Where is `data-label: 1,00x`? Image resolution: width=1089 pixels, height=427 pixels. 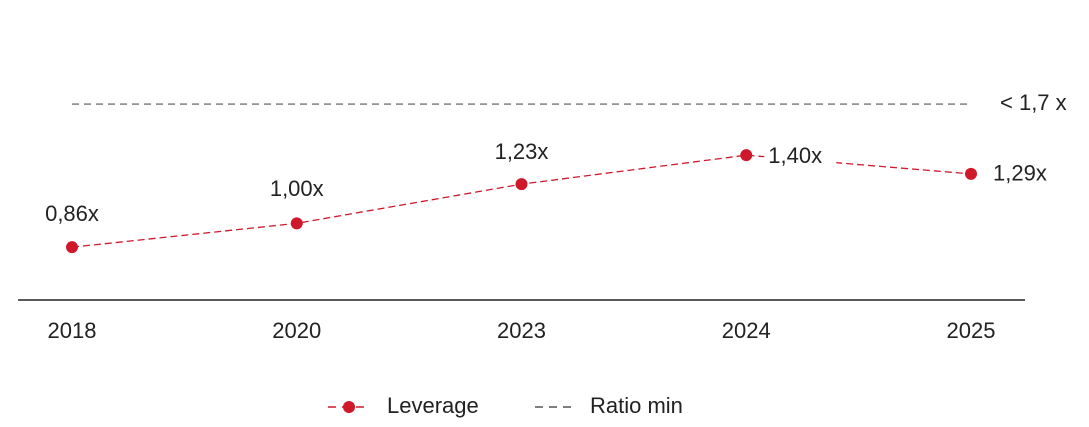 data-label: 1,00x is located at coordinates (297, 188).